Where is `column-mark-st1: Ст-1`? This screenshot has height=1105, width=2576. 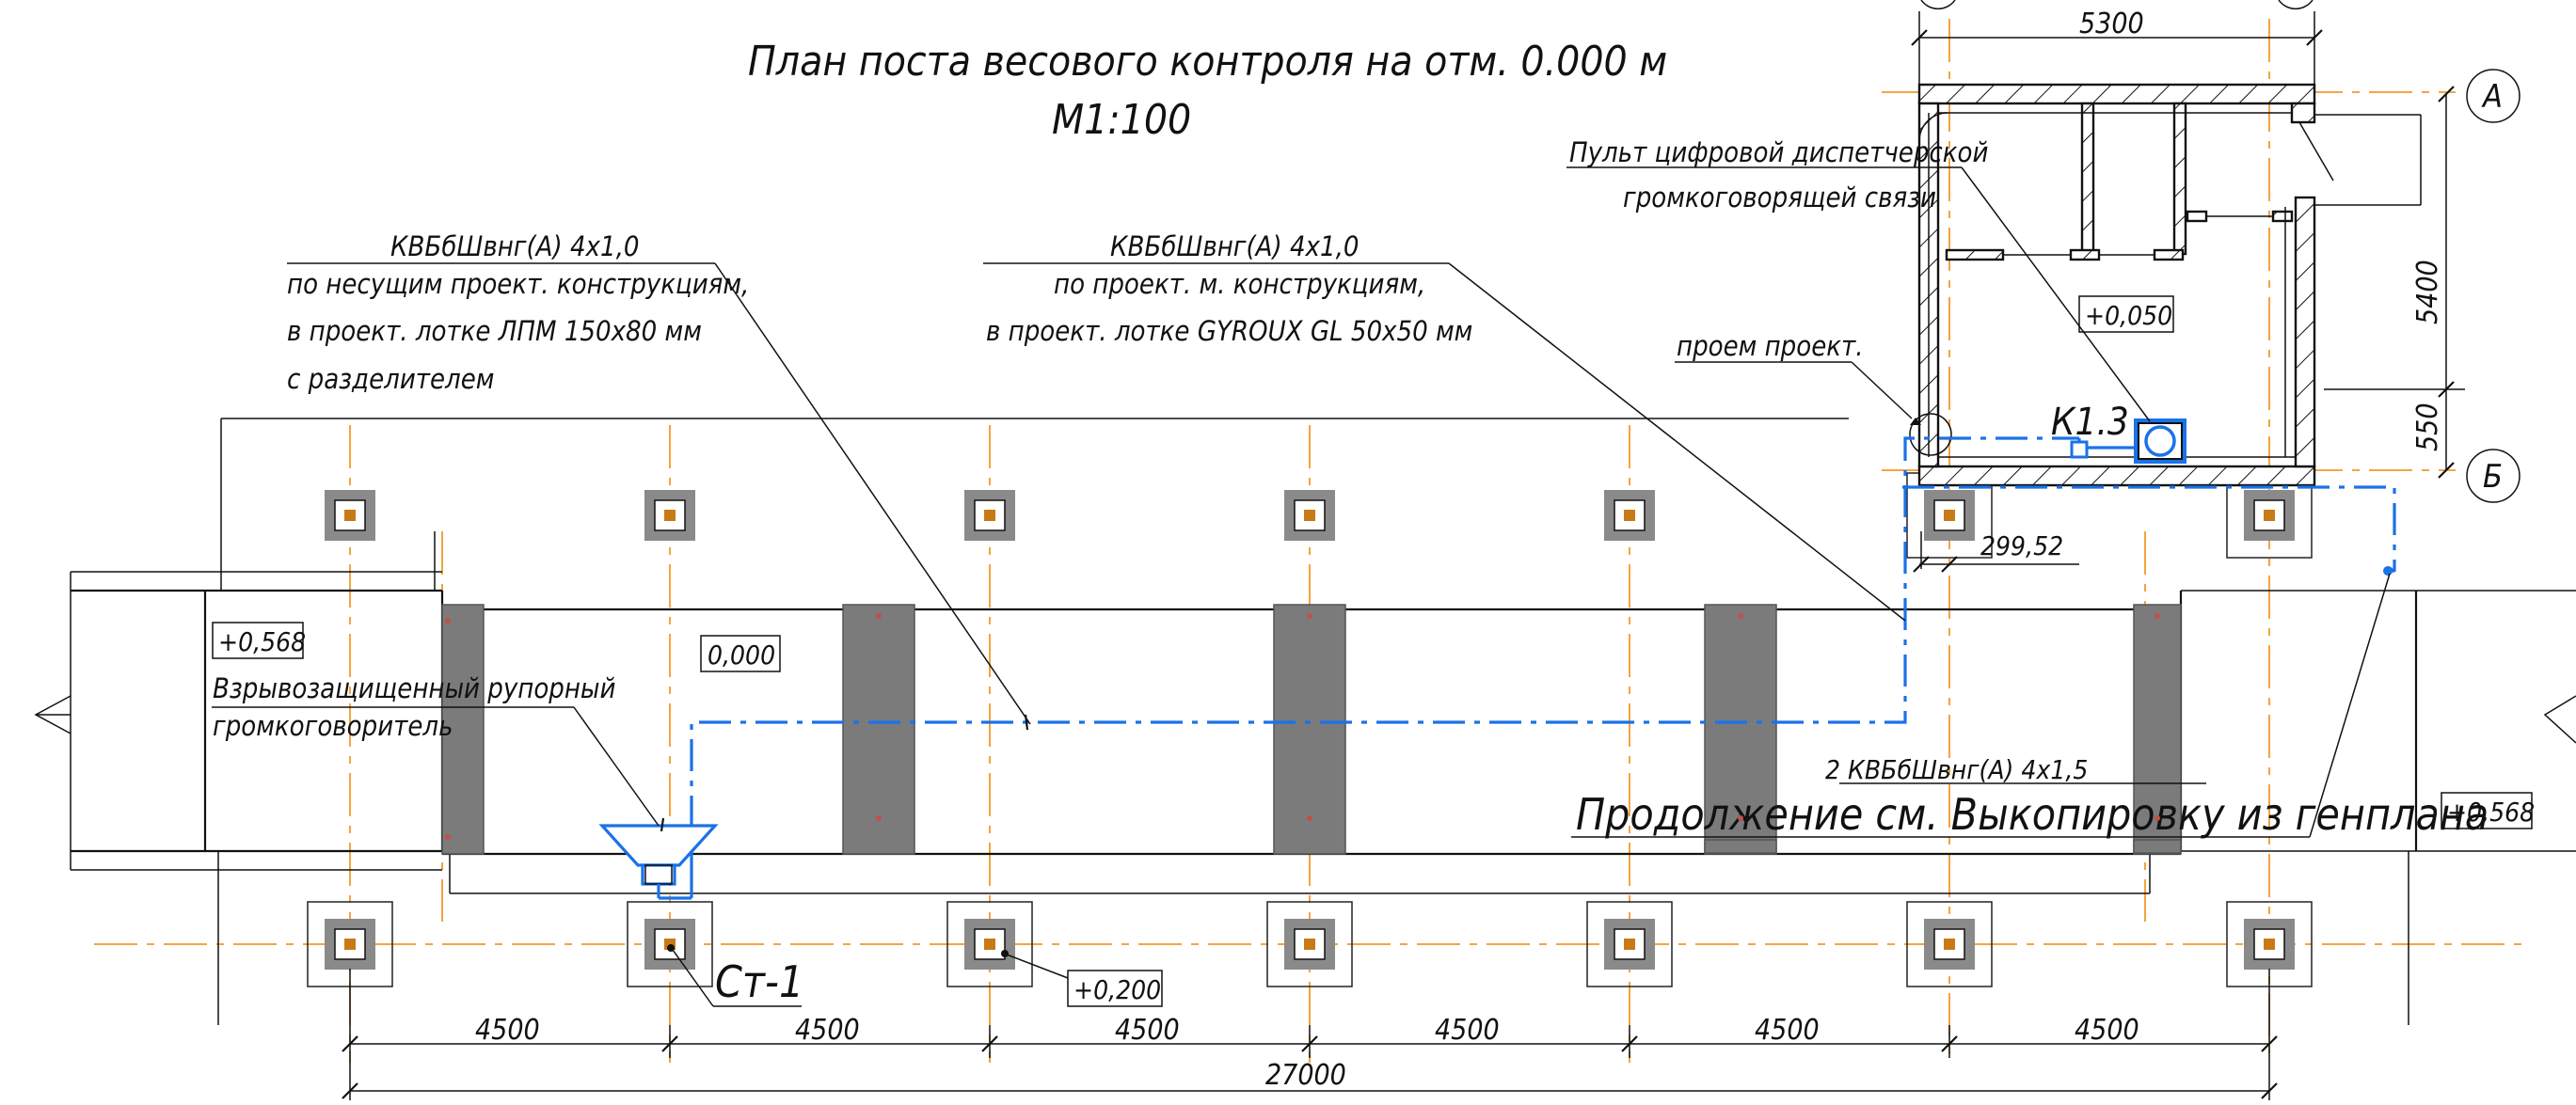
column-mark-st1: Ст-1 is located at coordinates (759, 982).